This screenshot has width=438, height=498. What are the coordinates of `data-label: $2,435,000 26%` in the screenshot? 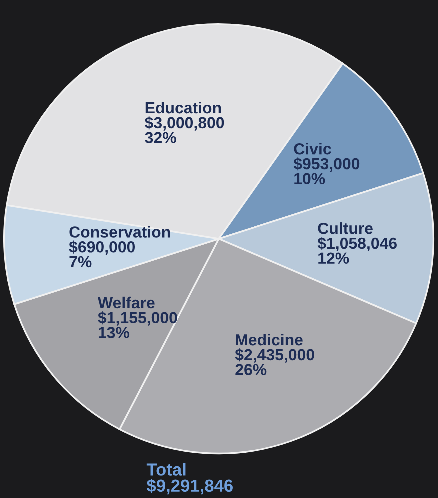 It's located at (274, 362).